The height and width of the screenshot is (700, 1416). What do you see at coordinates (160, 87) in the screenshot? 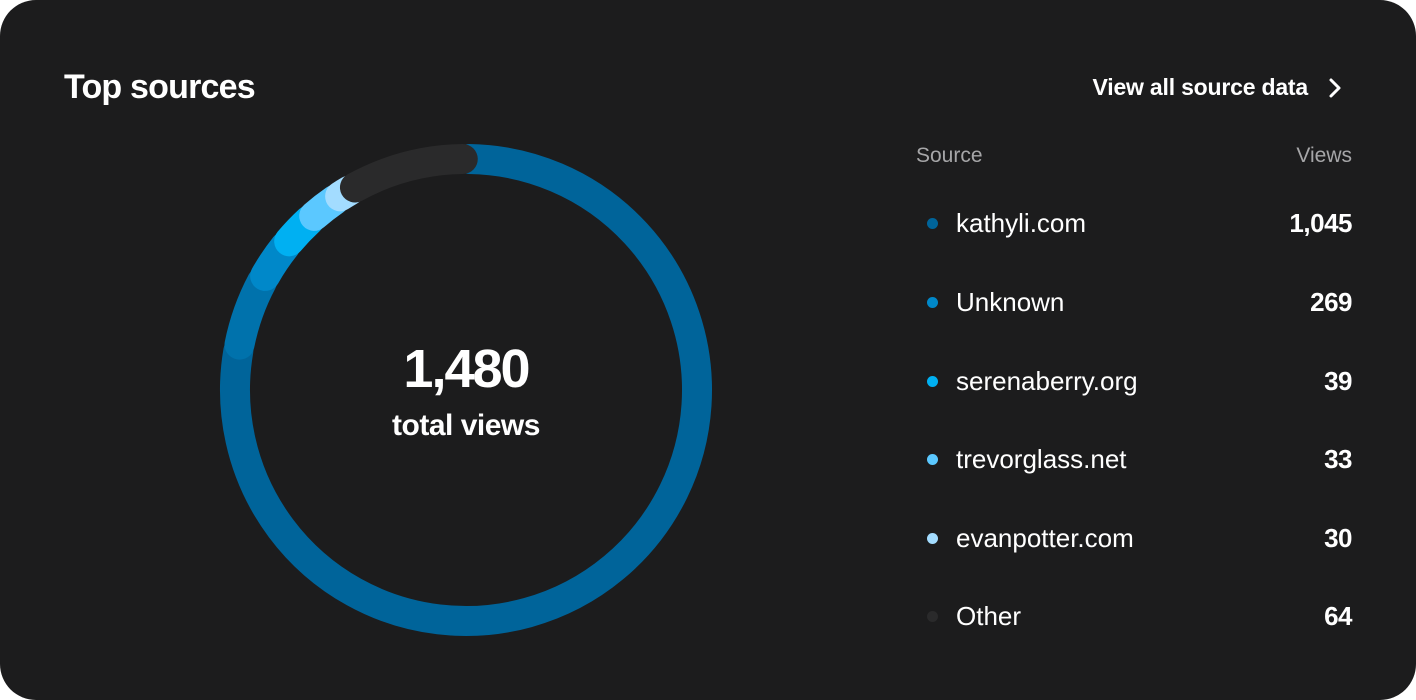
I see `card-title: Top sources` at bounding box center [160, 87].